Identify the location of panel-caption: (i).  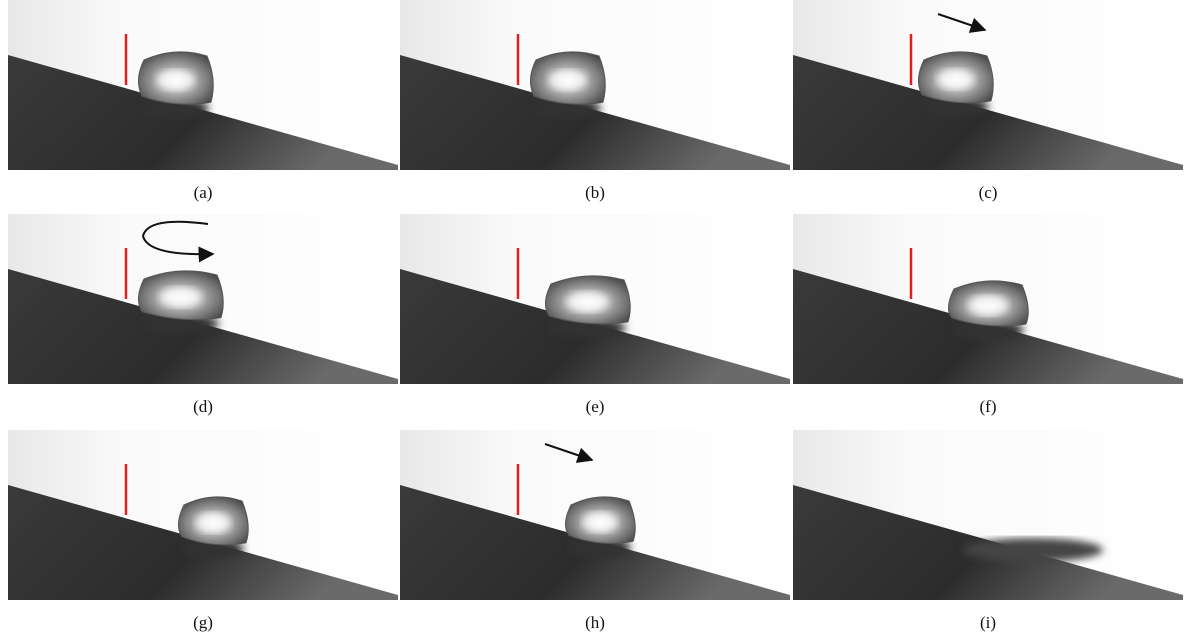
(988, 622).